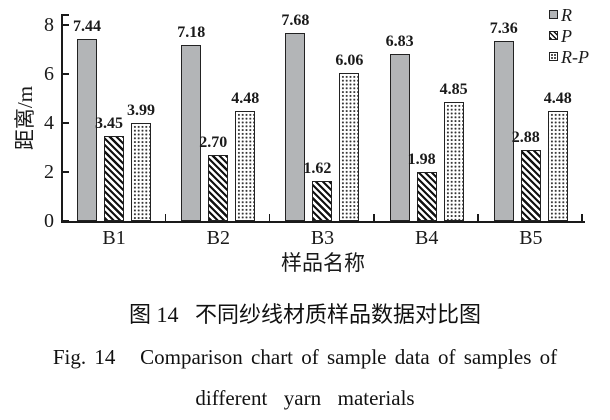  I want to click on bar-R-B5, so click(503, 130).